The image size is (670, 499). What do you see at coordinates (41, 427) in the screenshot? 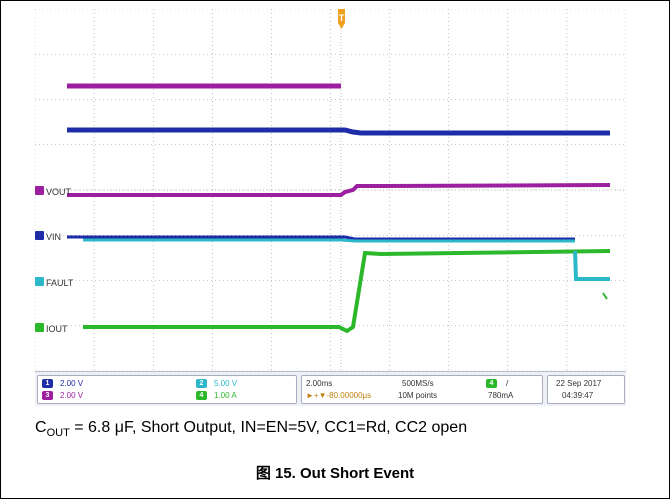
I see `caption-c-prefix: C` at bounding box center [41, 427].